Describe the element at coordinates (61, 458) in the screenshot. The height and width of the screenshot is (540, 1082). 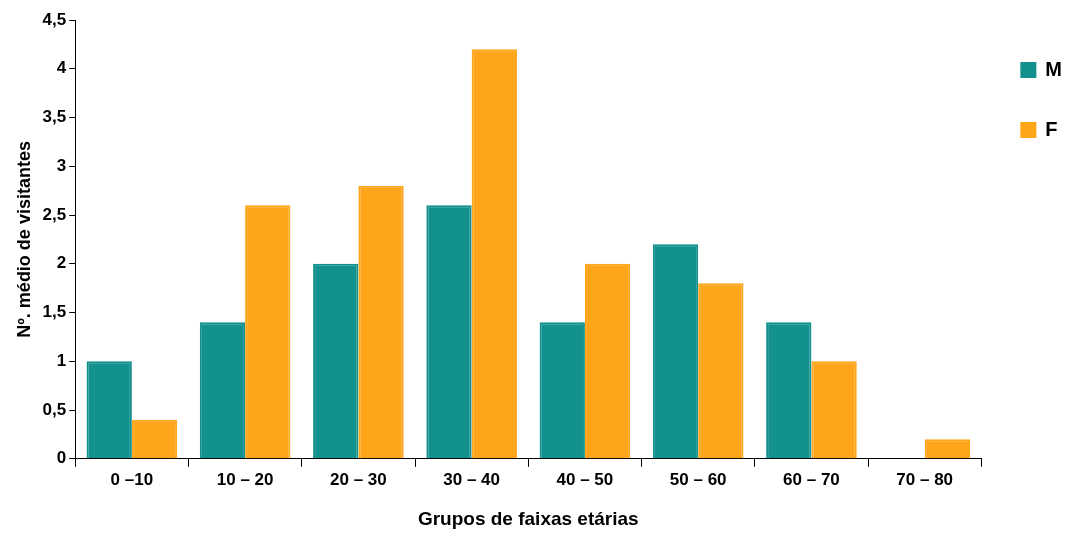
I see `y-tick-label: 0` at that location.